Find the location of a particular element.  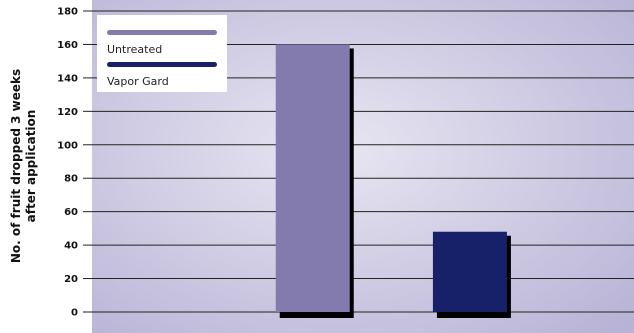

legend-box is located at coordinates (162, 53).